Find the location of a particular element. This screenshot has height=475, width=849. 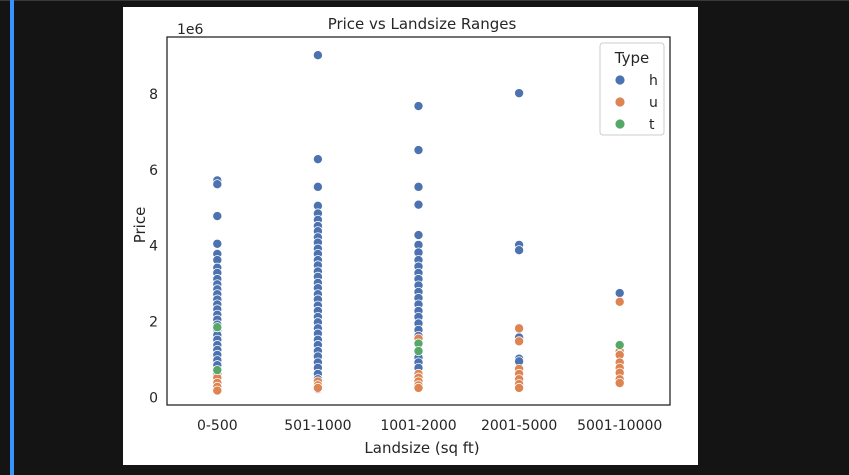

y-tick-label: 4 is located at coordinates (153, 247).